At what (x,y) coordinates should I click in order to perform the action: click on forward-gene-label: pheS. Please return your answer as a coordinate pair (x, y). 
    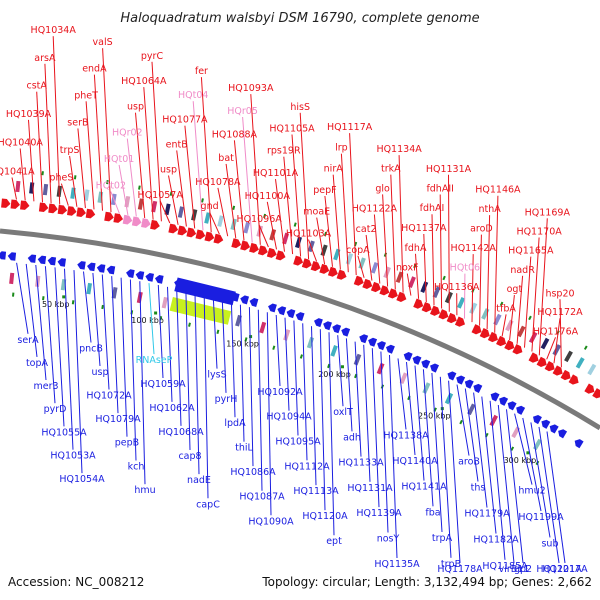
    Looking at the image, I should click on (61, 178).